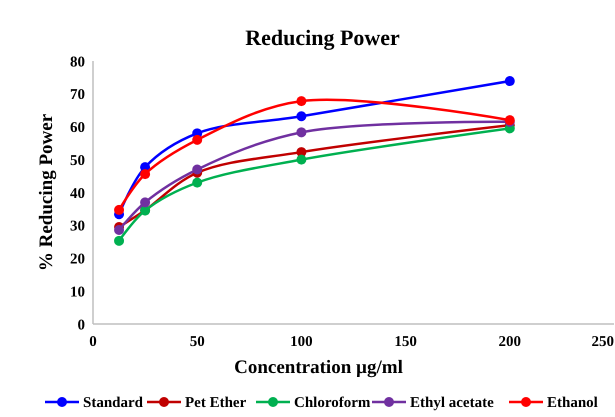 The height and width of the screenshot is (417, 615). Describe the element at coordinates (197, 342) in the screenshot. I see `x-tick-label: 50` at that location.